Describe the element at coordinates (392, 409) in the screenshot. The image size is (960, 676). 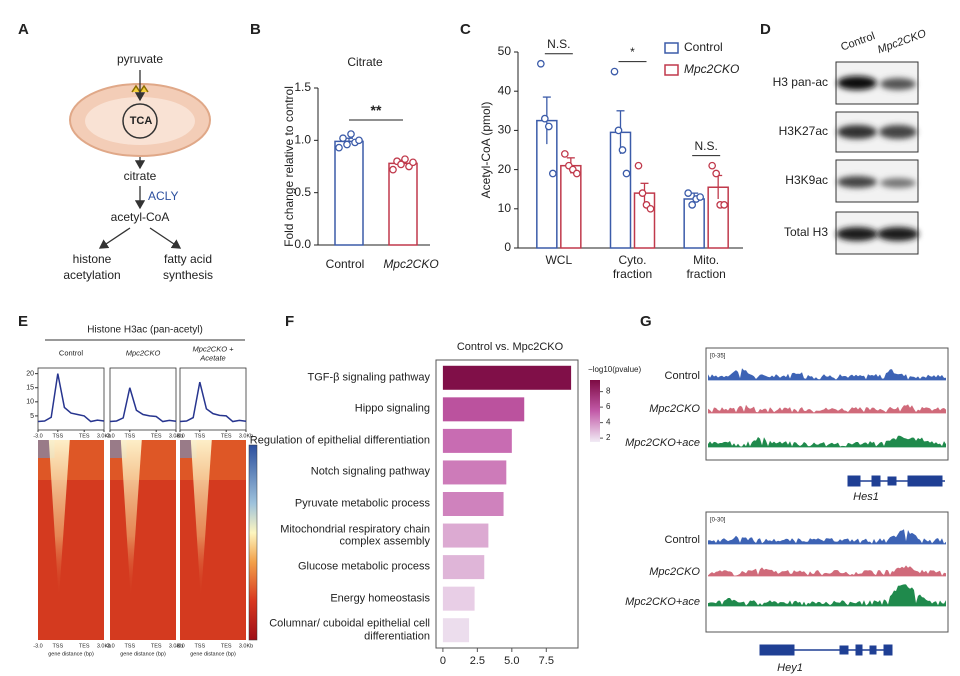
I see `y-tick-label: Hippo signaling` at that location.